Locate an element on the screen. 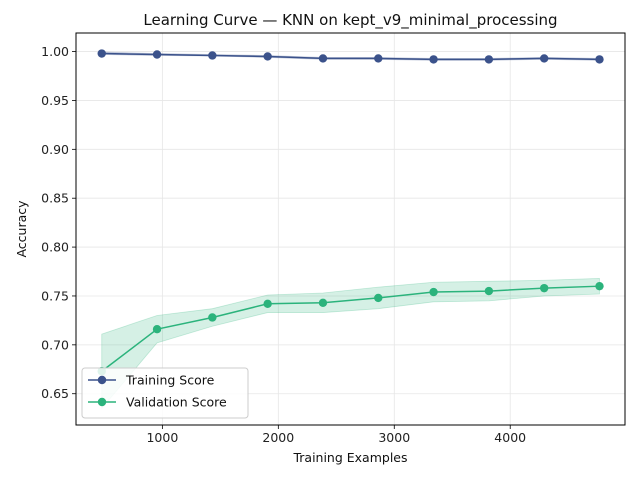 The image size is (640, 480). legend-training-label: Training Score is located at coordinates (170, 380).